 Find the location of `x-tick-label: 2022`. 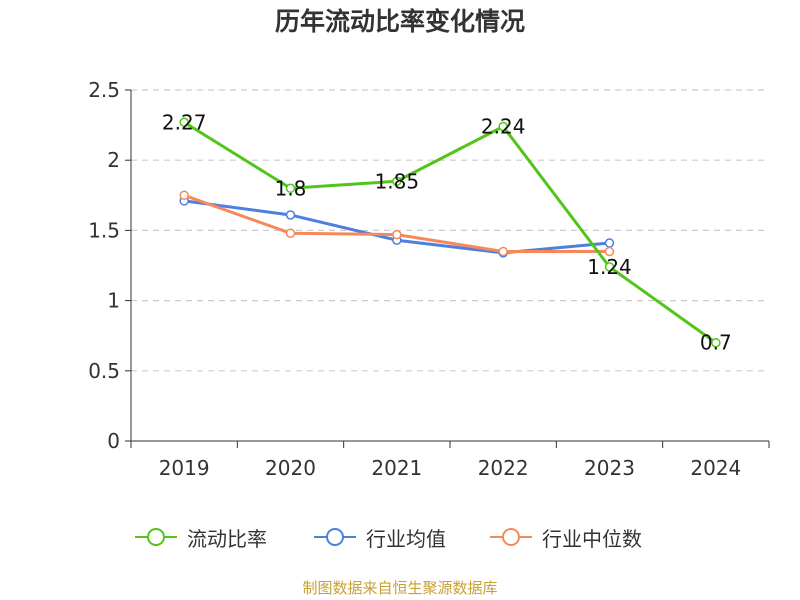

x-tick-label: 2022 is located at coordinates (503, 468).